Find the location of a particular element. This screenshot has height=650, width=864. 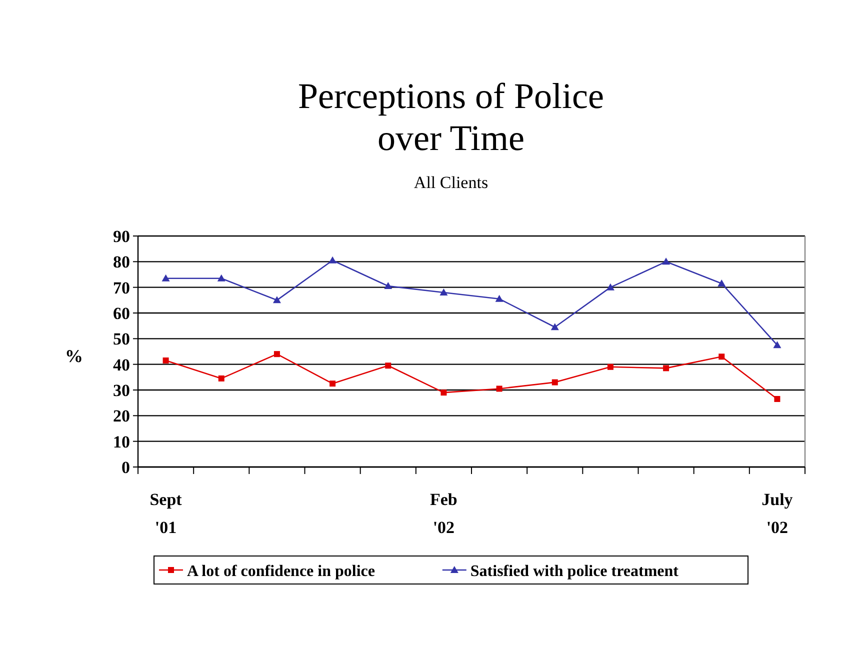

y-tick-label: 0 is located at coordinates (126, 467).